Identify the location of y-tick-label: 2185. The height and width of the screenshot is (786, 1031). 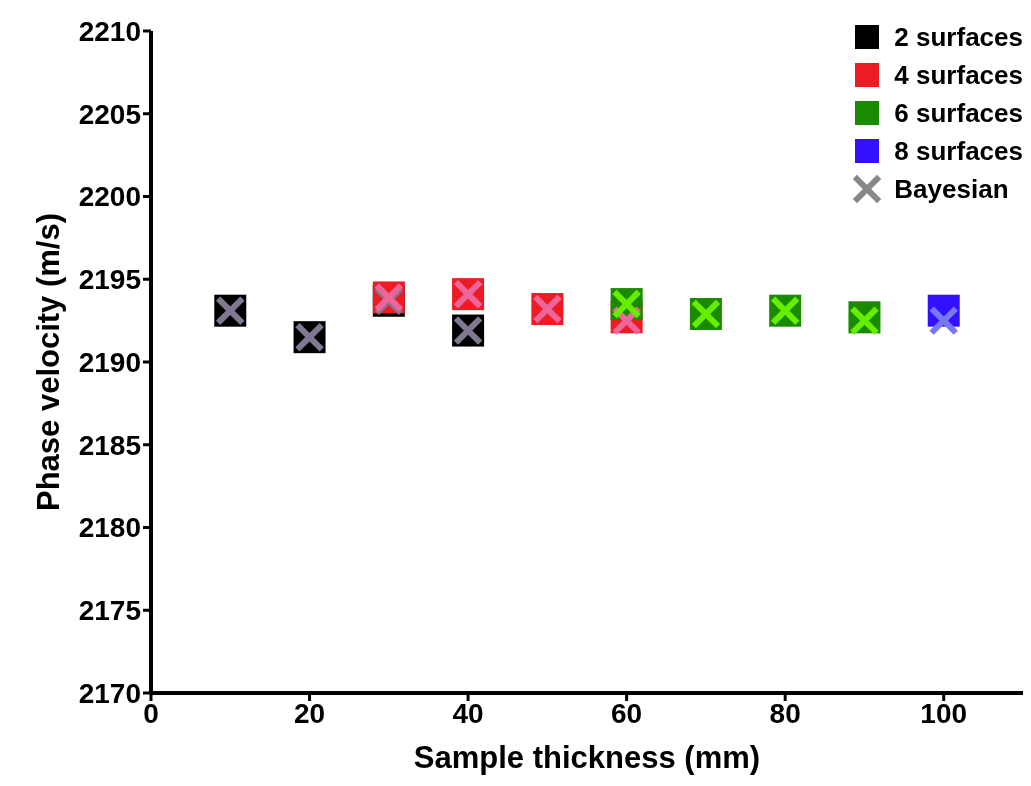
(109, 445).